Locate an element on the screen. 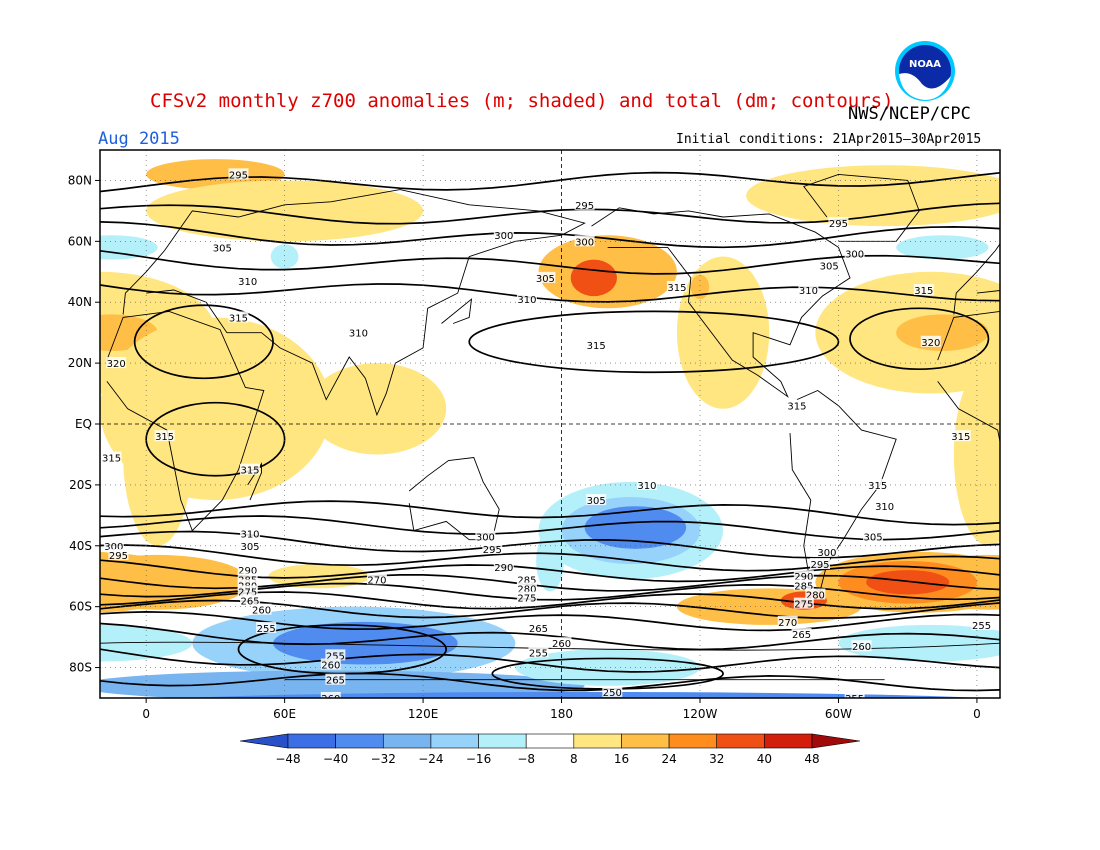  y-tick-label: 40S is located at coordinates (80, 546).